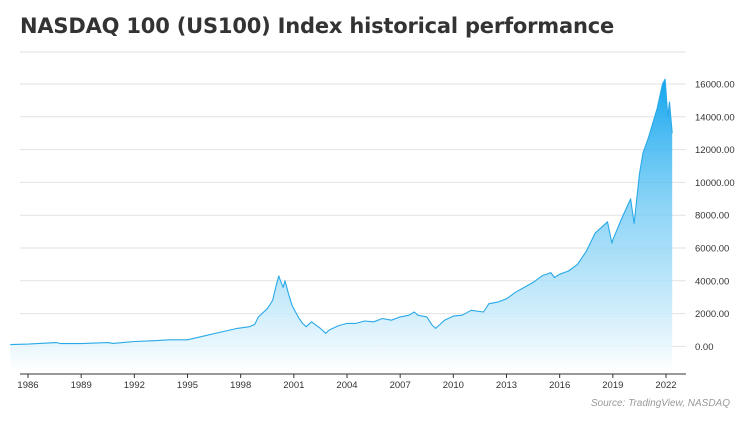 This screenshot has height=430, width=750. I want to click on x-tick-label: 2022, so click(665, 385).